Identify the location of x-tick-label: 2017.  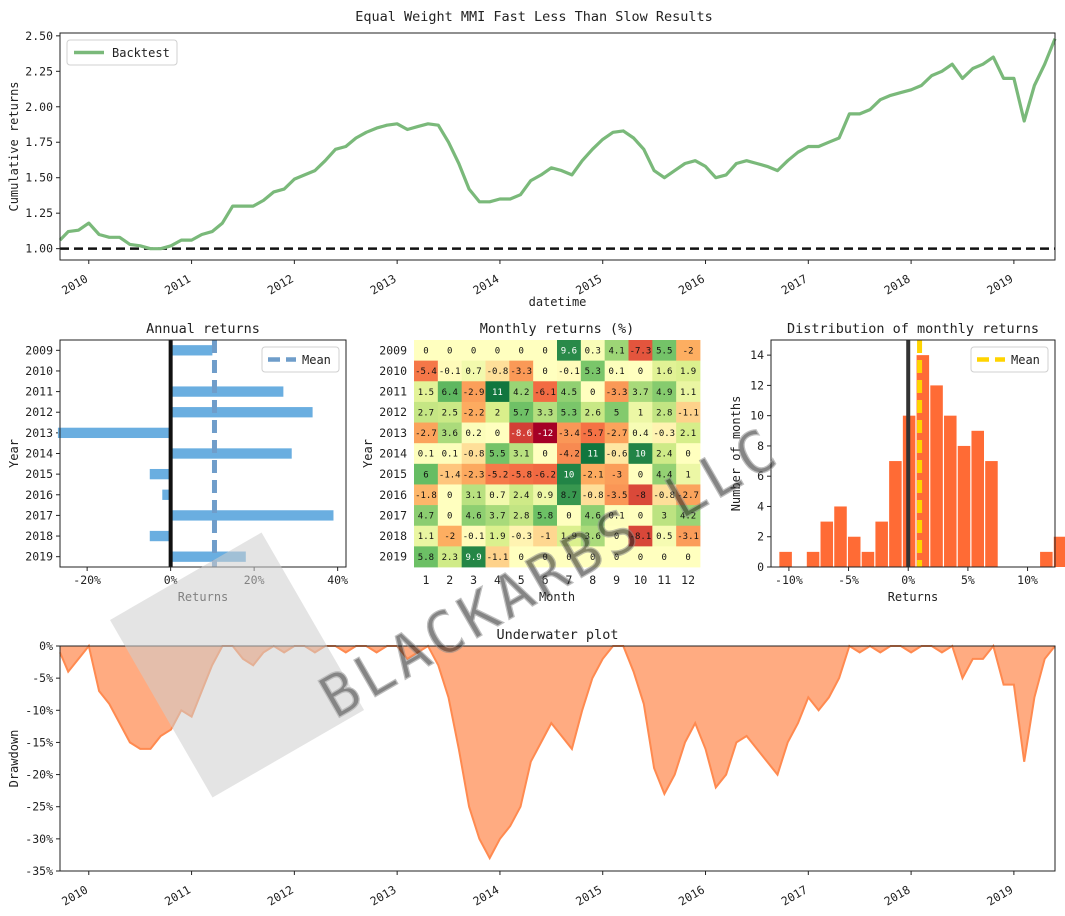
(794, 895).